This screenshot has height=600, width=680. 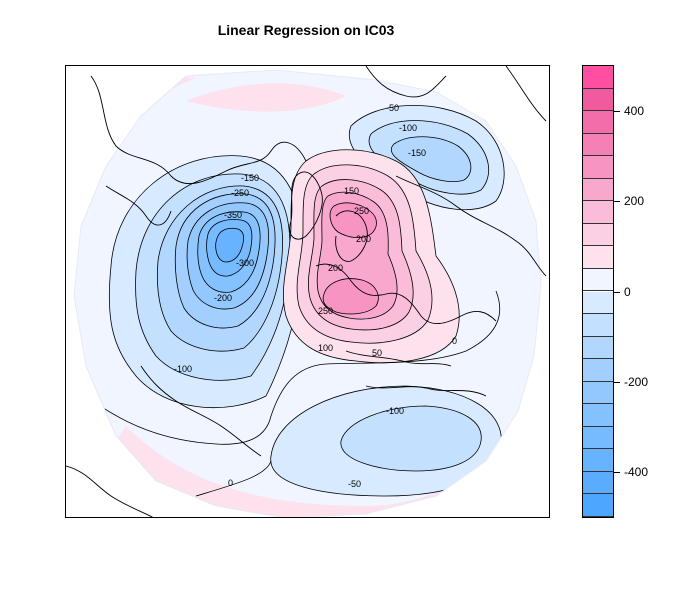 I want to click on colorbar, so click(x=598, y=291).